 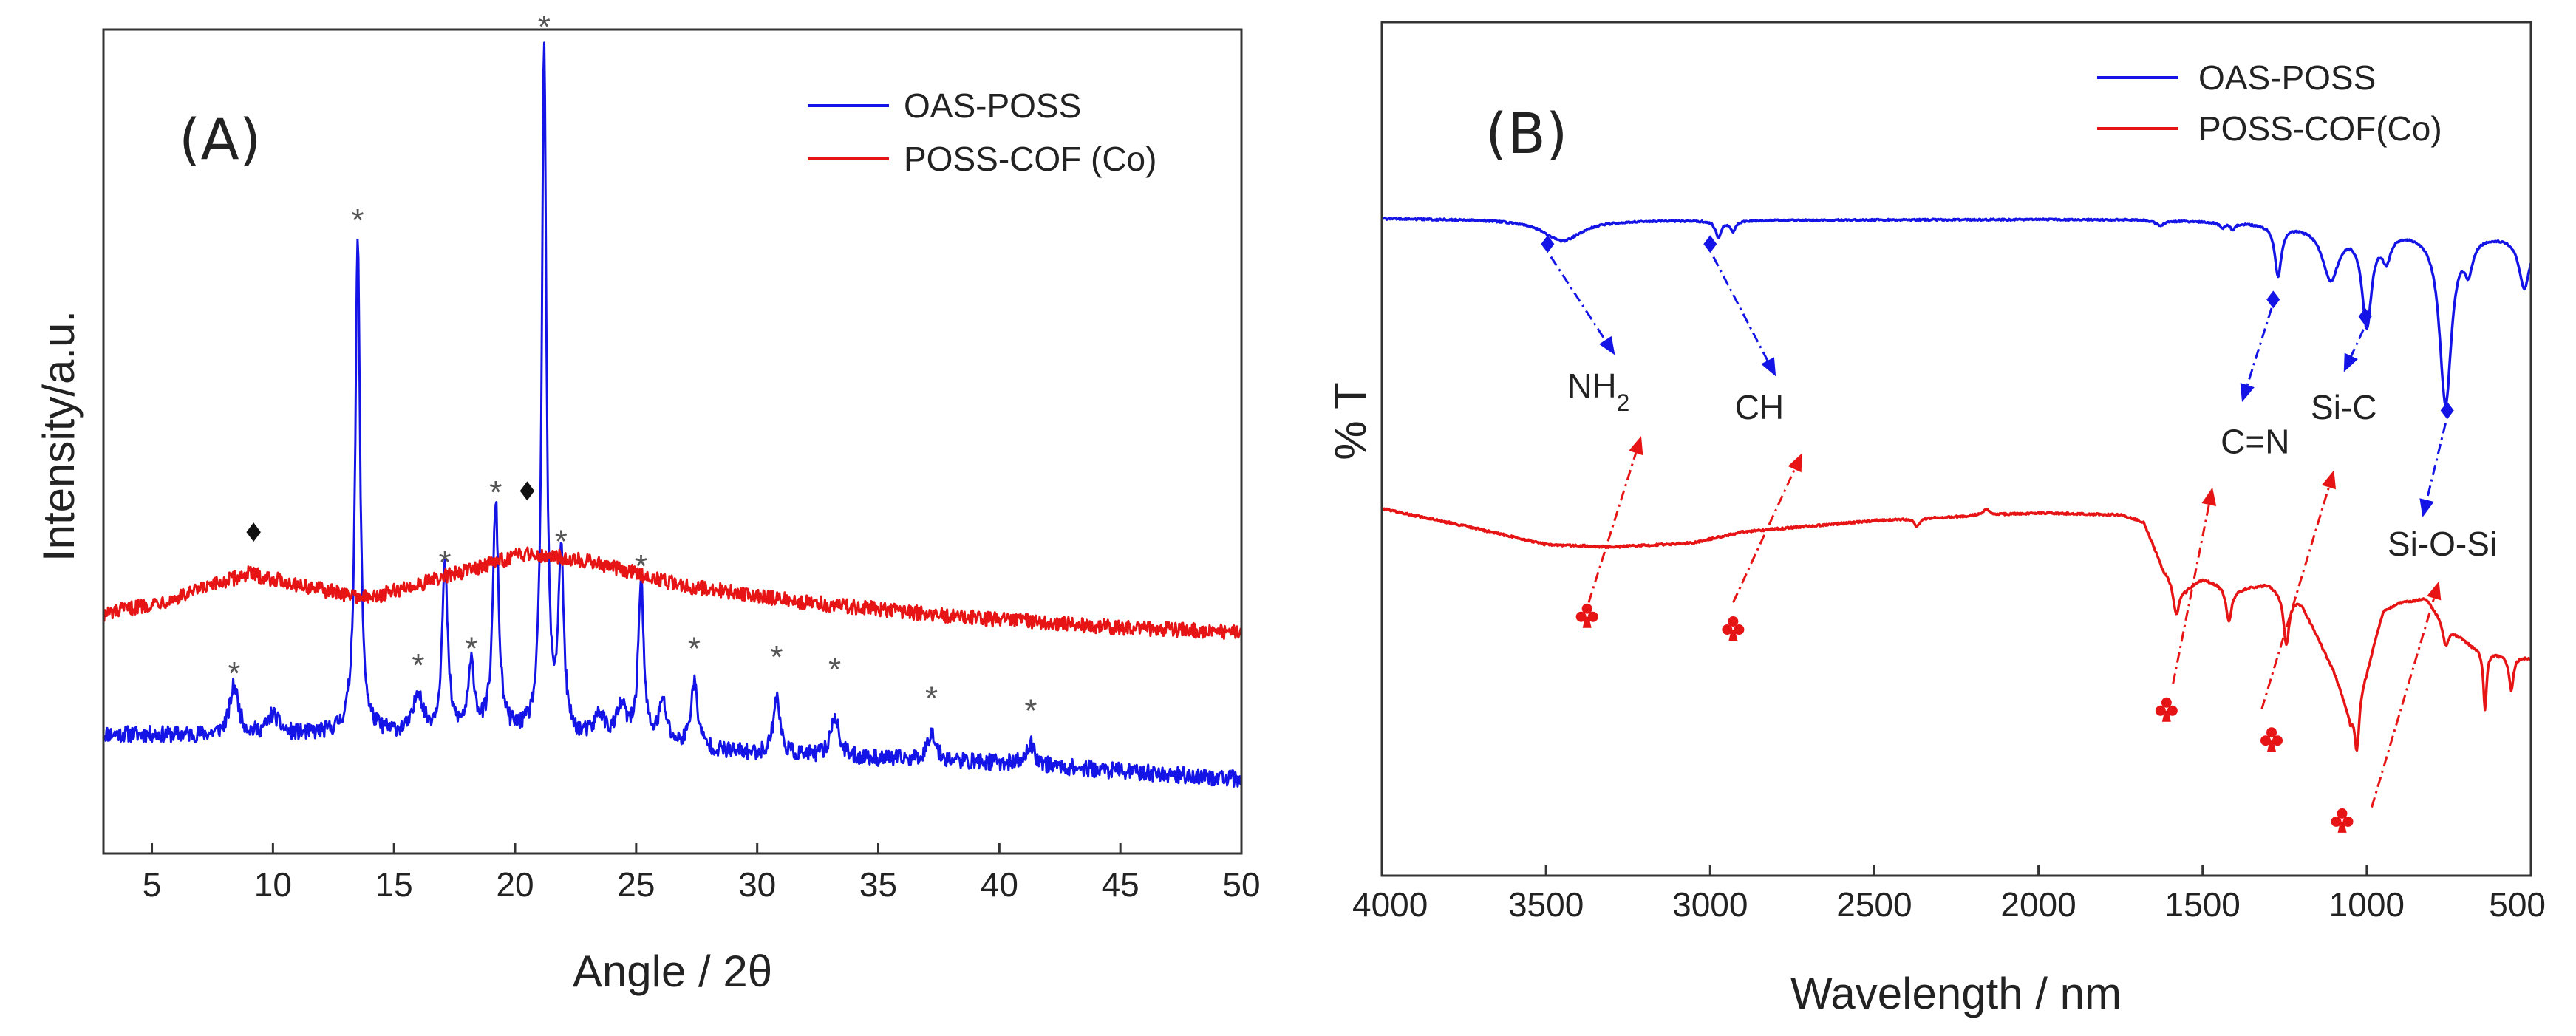 I want to click on panel-b-x-tick-label-4: 2000, so click(x=2038, y=904).